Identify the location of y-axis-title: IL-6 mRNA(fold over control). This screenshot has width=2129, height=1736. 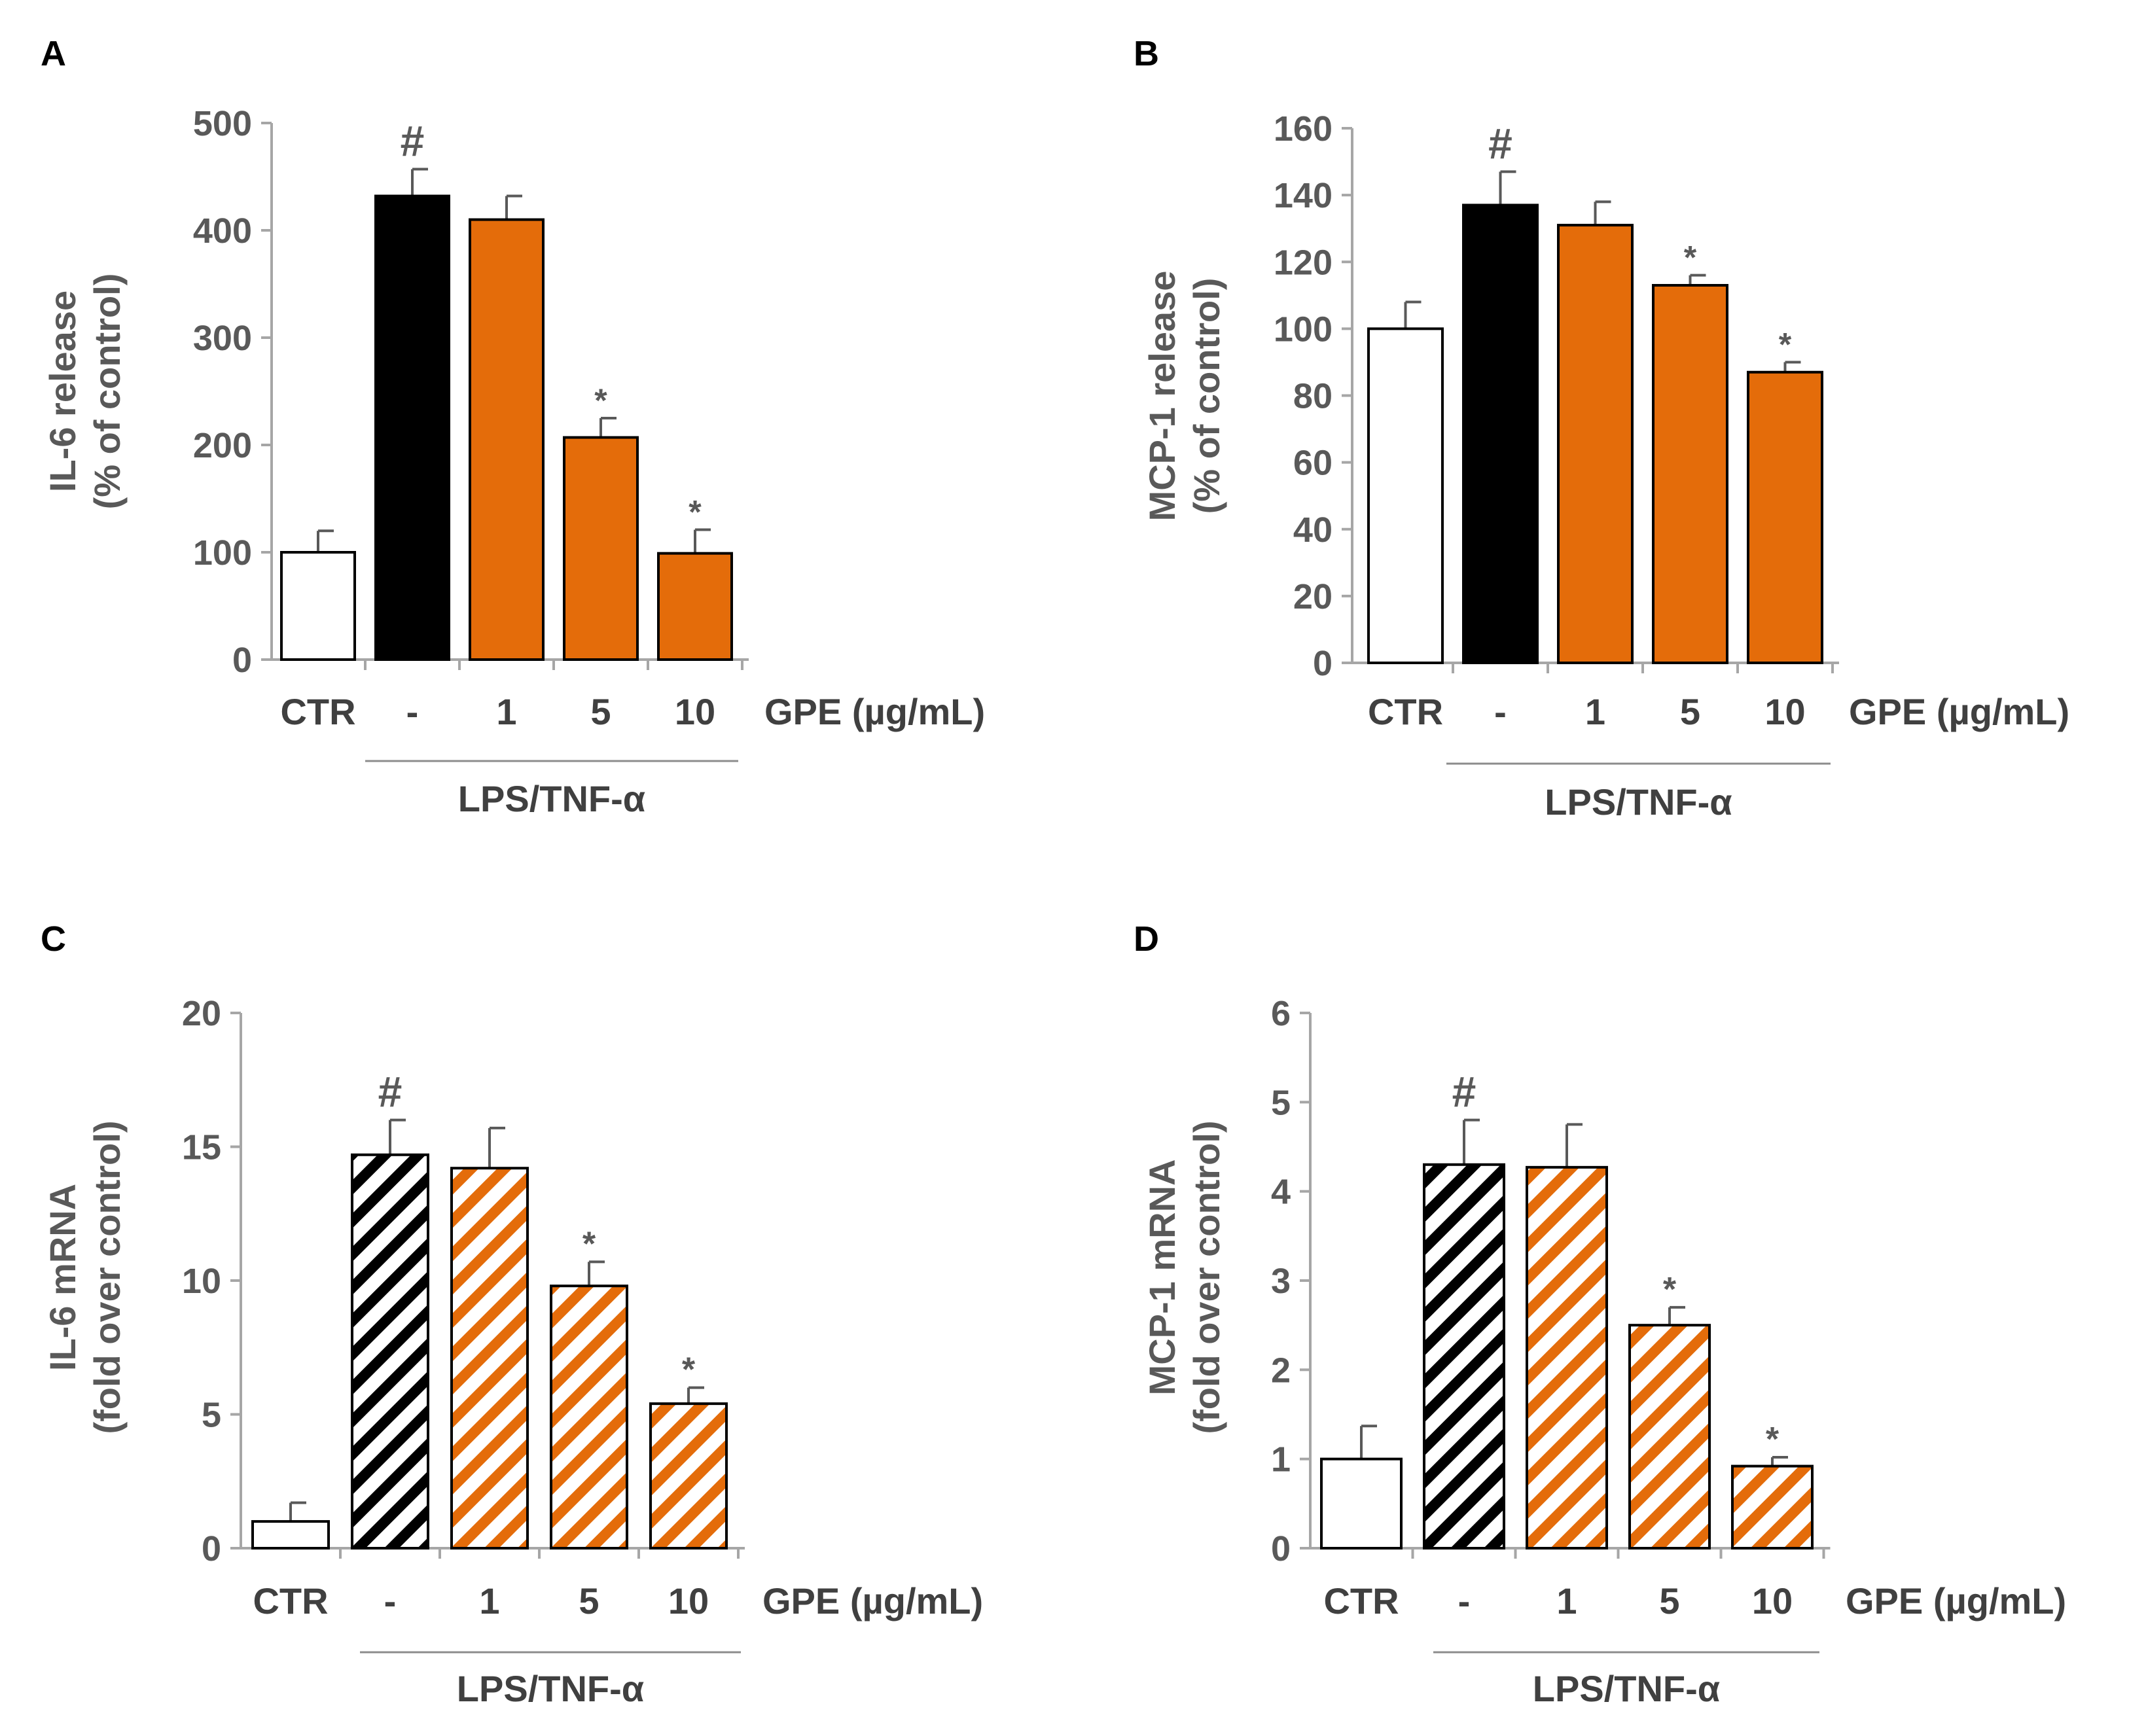
(85, 1277).